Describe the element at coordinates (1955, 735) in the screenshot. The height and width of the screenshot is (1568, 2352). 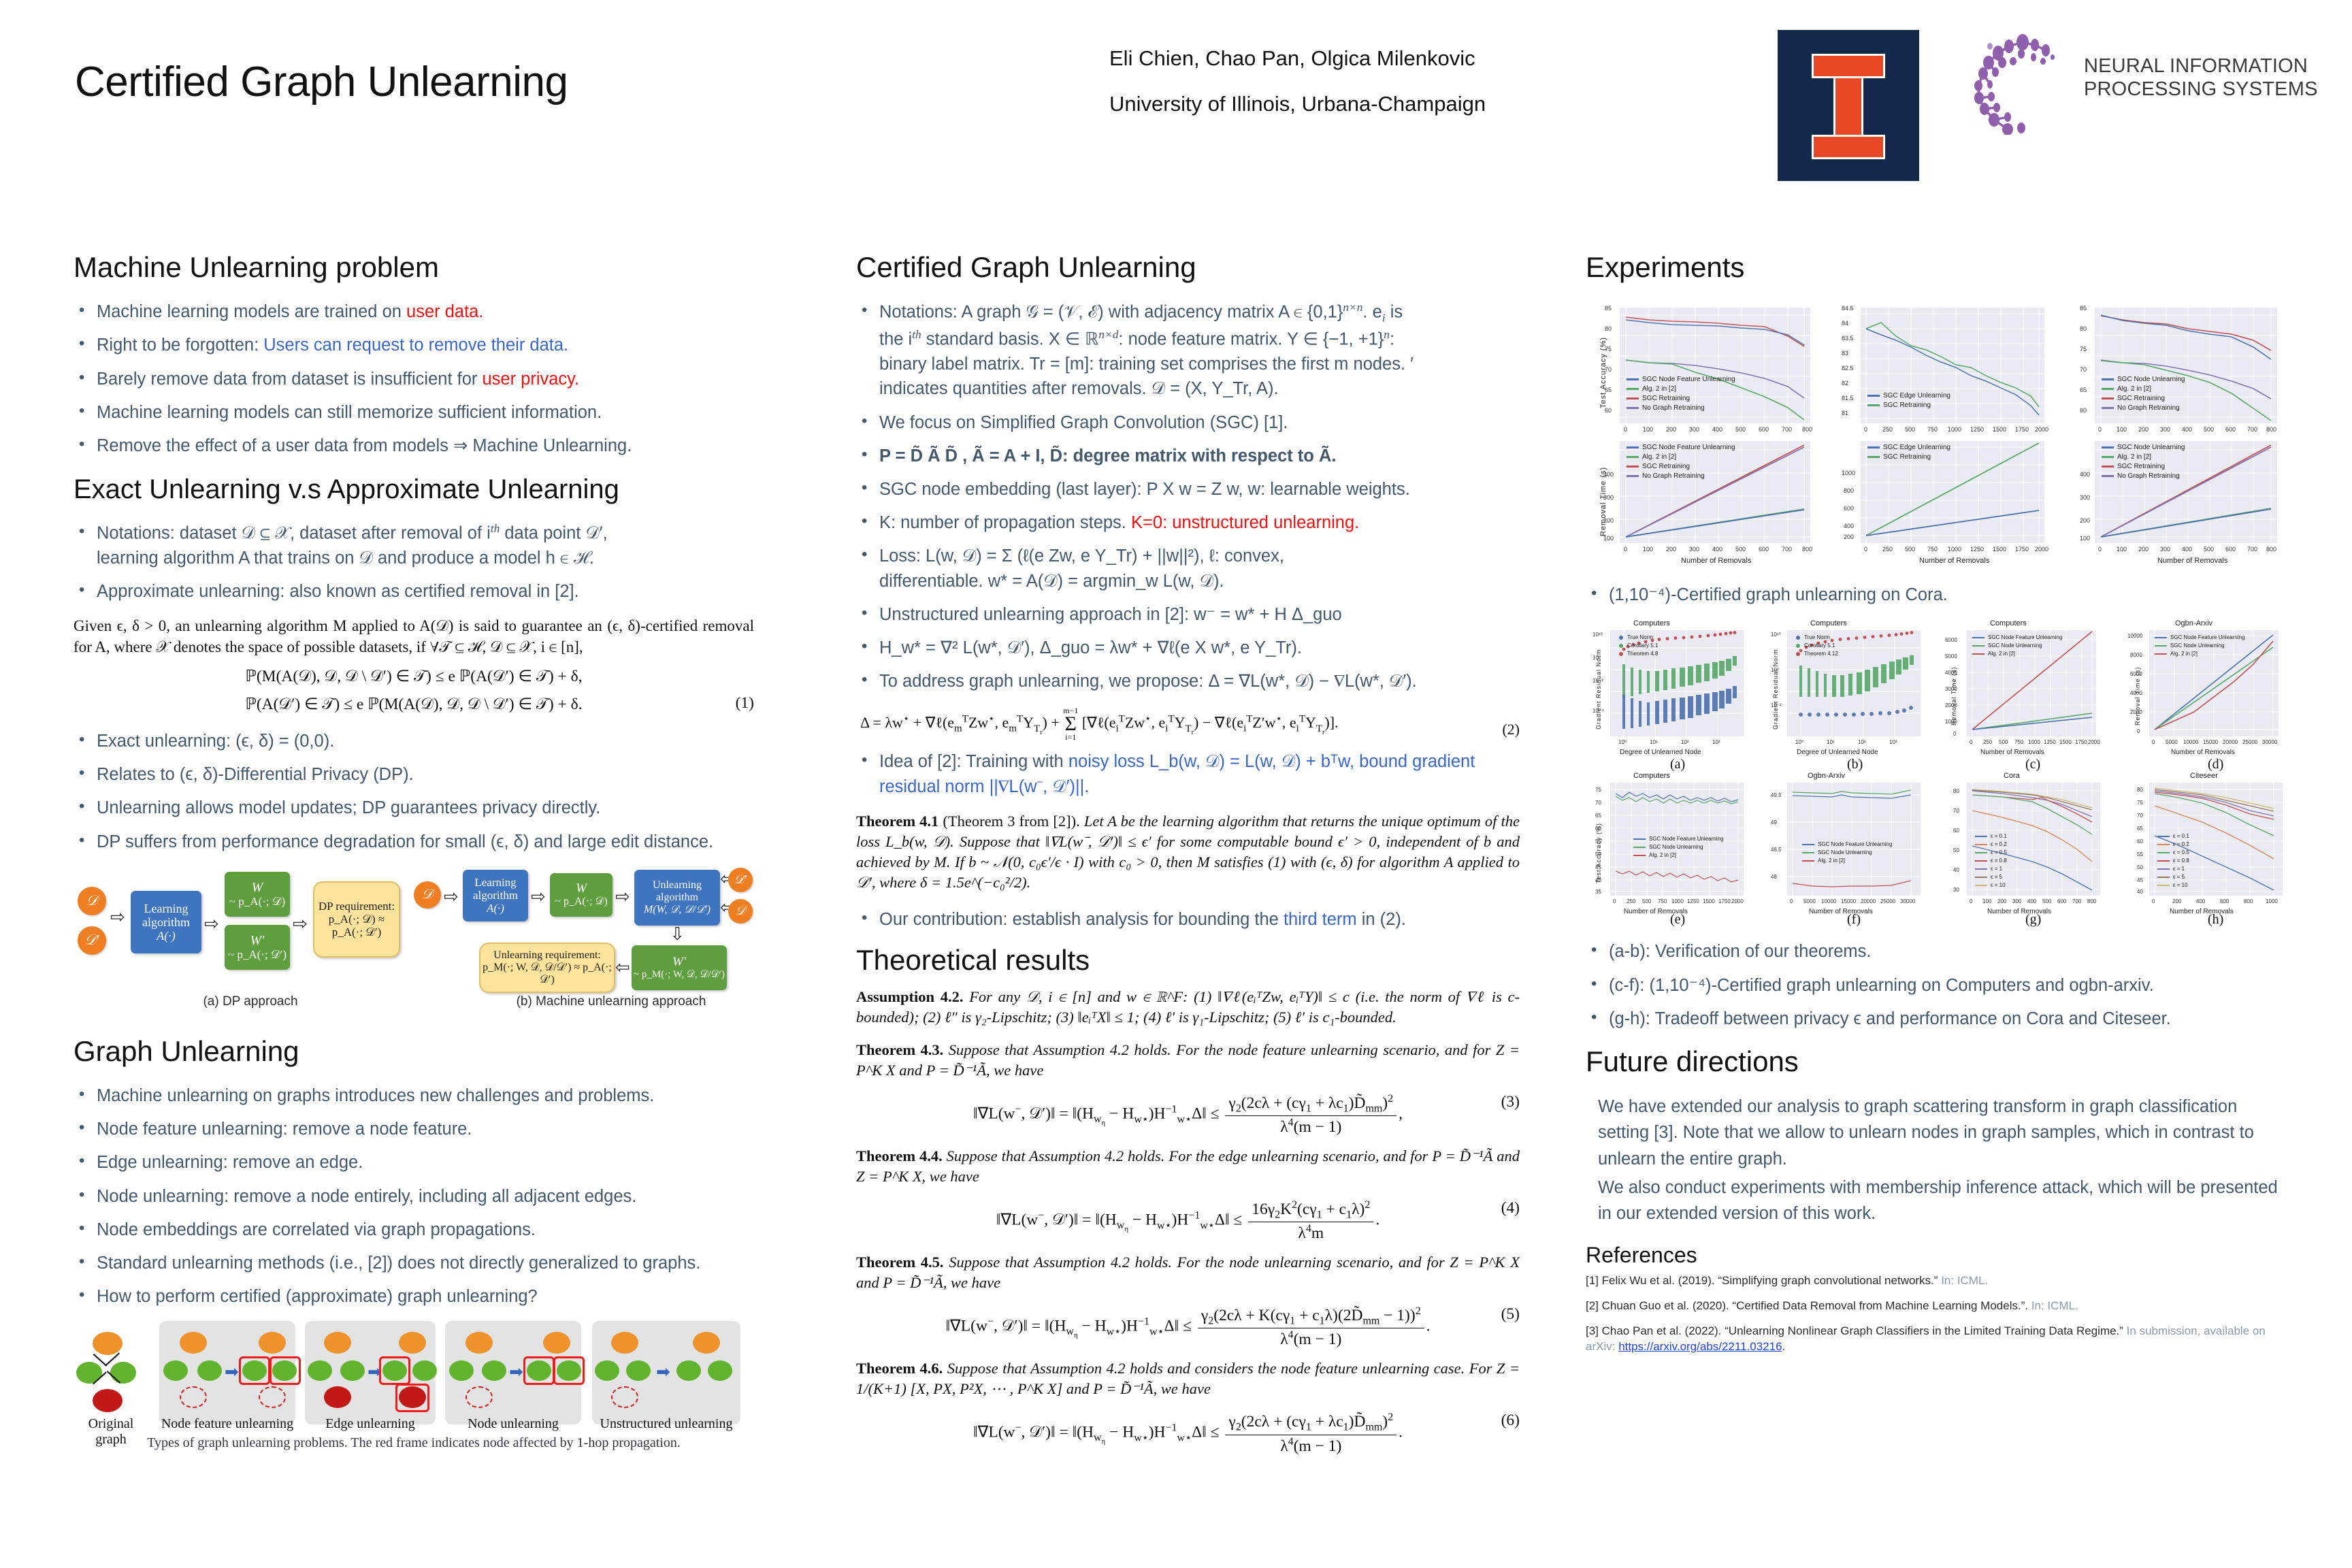
I see `fig2c-ytick: 0` at that location.